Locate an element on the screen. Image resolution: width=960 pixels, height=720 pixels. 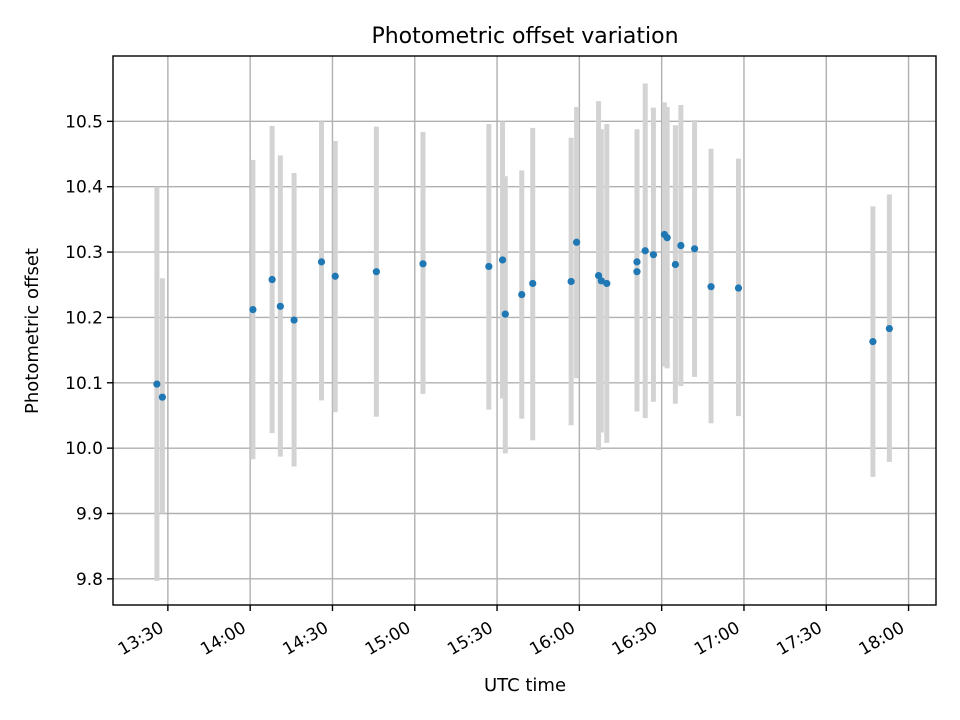
y-axis-label: Photometric offset is located at coordinates (32, 331).